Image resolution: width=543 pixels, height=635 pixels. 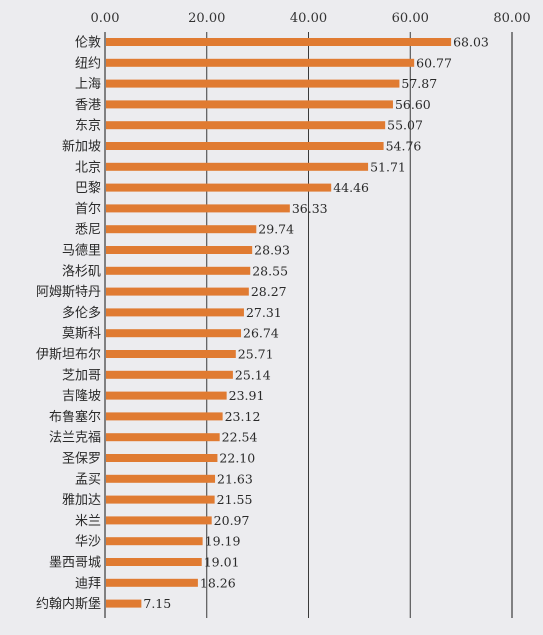 I want to click on value-label: 51.71, so click(x=388, y=166).